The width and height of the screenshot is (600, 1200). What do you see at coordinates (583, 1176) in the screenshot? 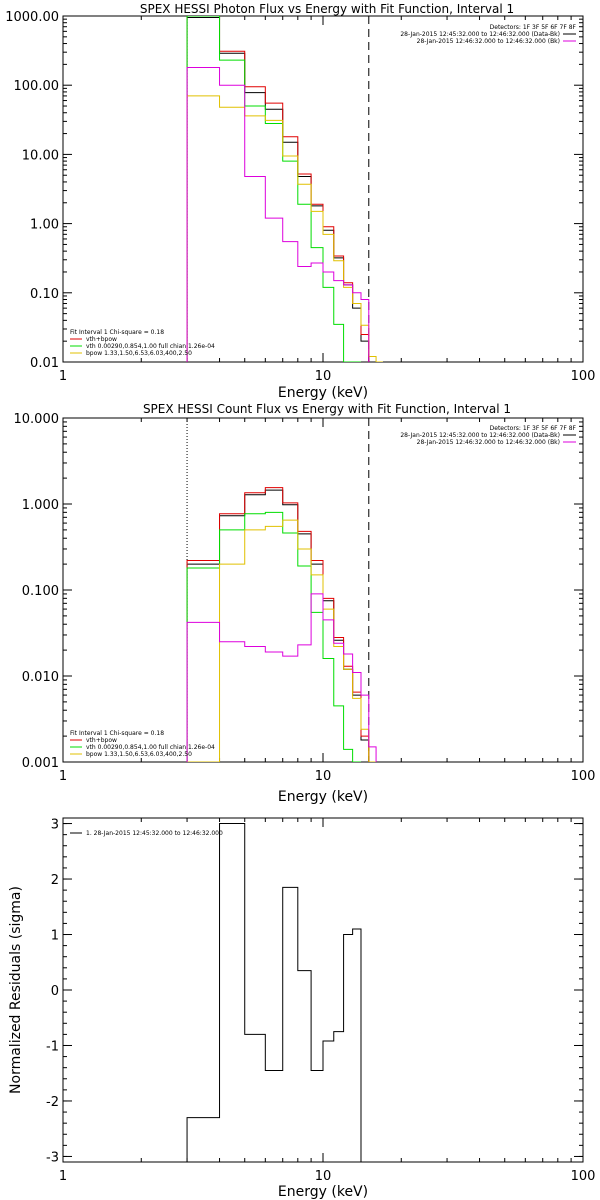
I see `residuals-x-tick-label: 100` at bounding box center [583, 1176].